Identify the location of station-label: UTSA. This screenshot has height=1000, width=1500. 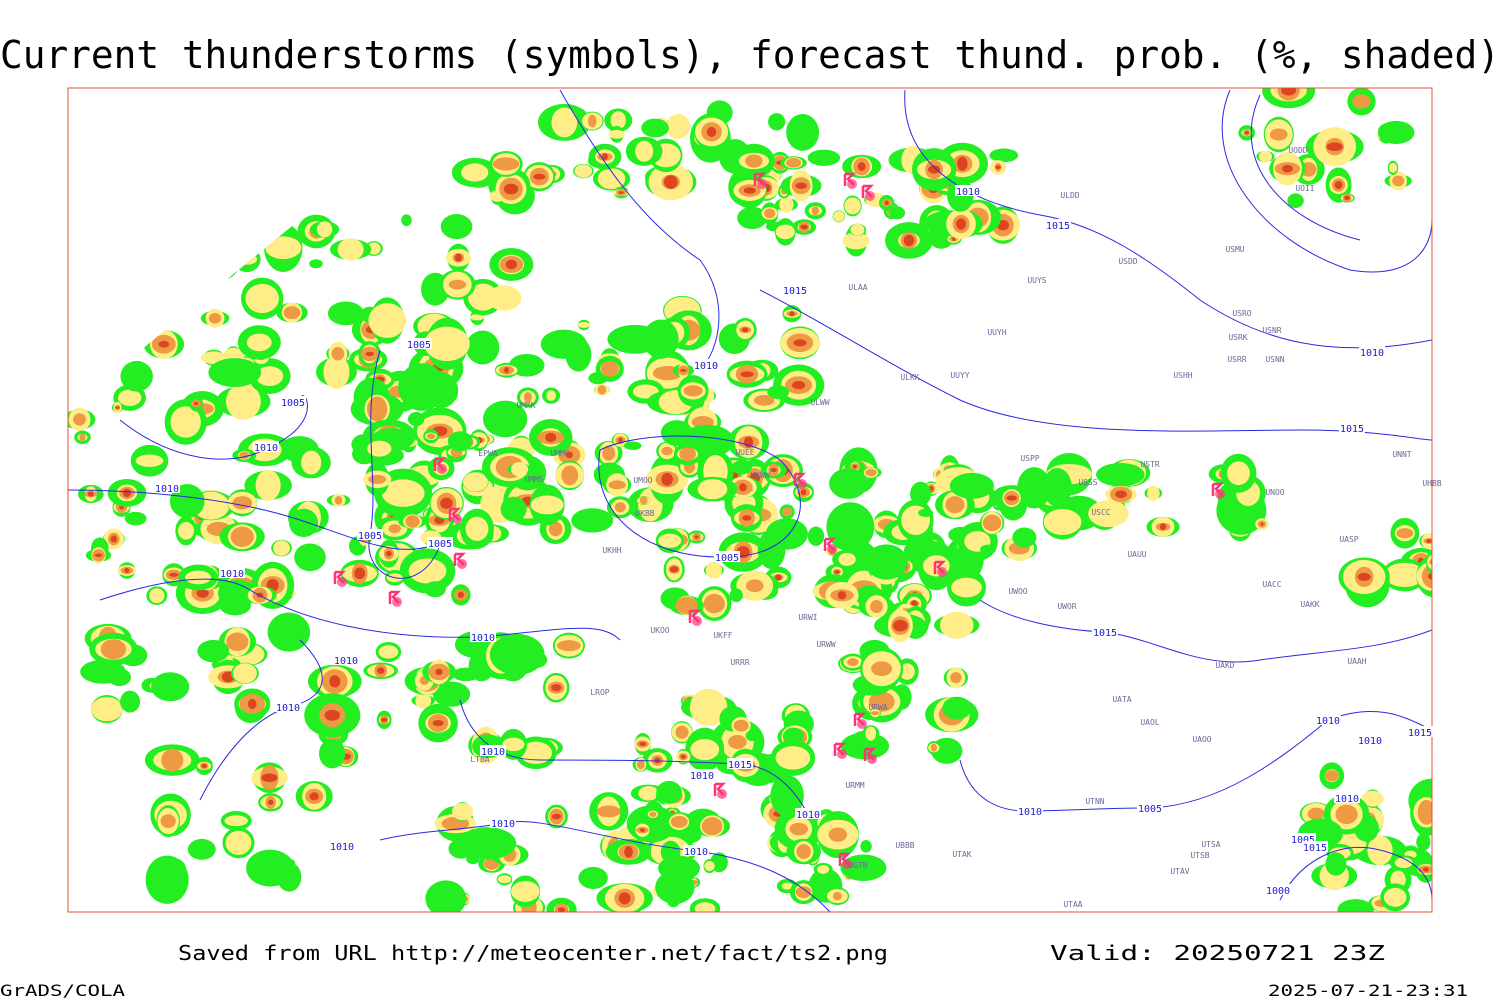
(1210, 844).